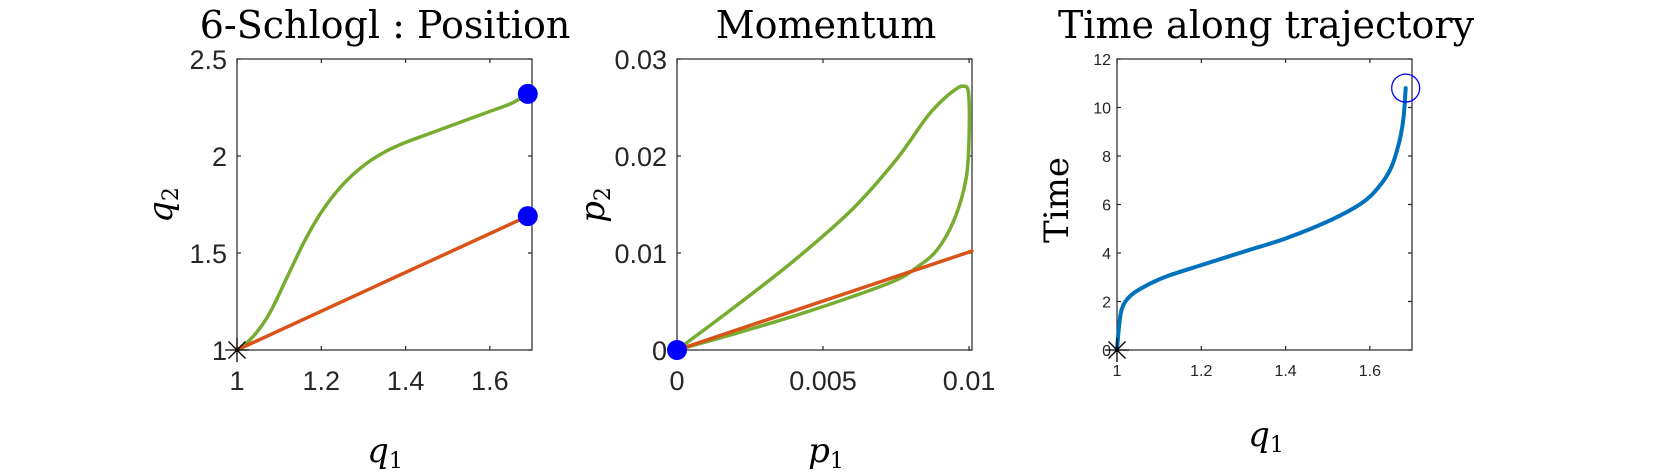 This screenshot has width=1654, height=472. What do you see at coordinates (640, 254) in the screenshot?
I see `y-tick-label: 0.01` at bounding box center [640, 254].